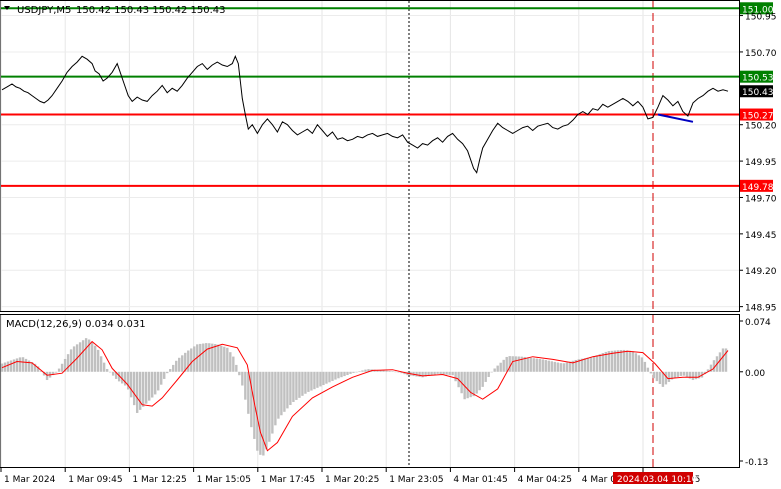 The height and width of the screenshot is (489, 781). Describe the element at coordinates (761, 199) in the screenshot. I see `y-tick-label: 149.70` at that location.